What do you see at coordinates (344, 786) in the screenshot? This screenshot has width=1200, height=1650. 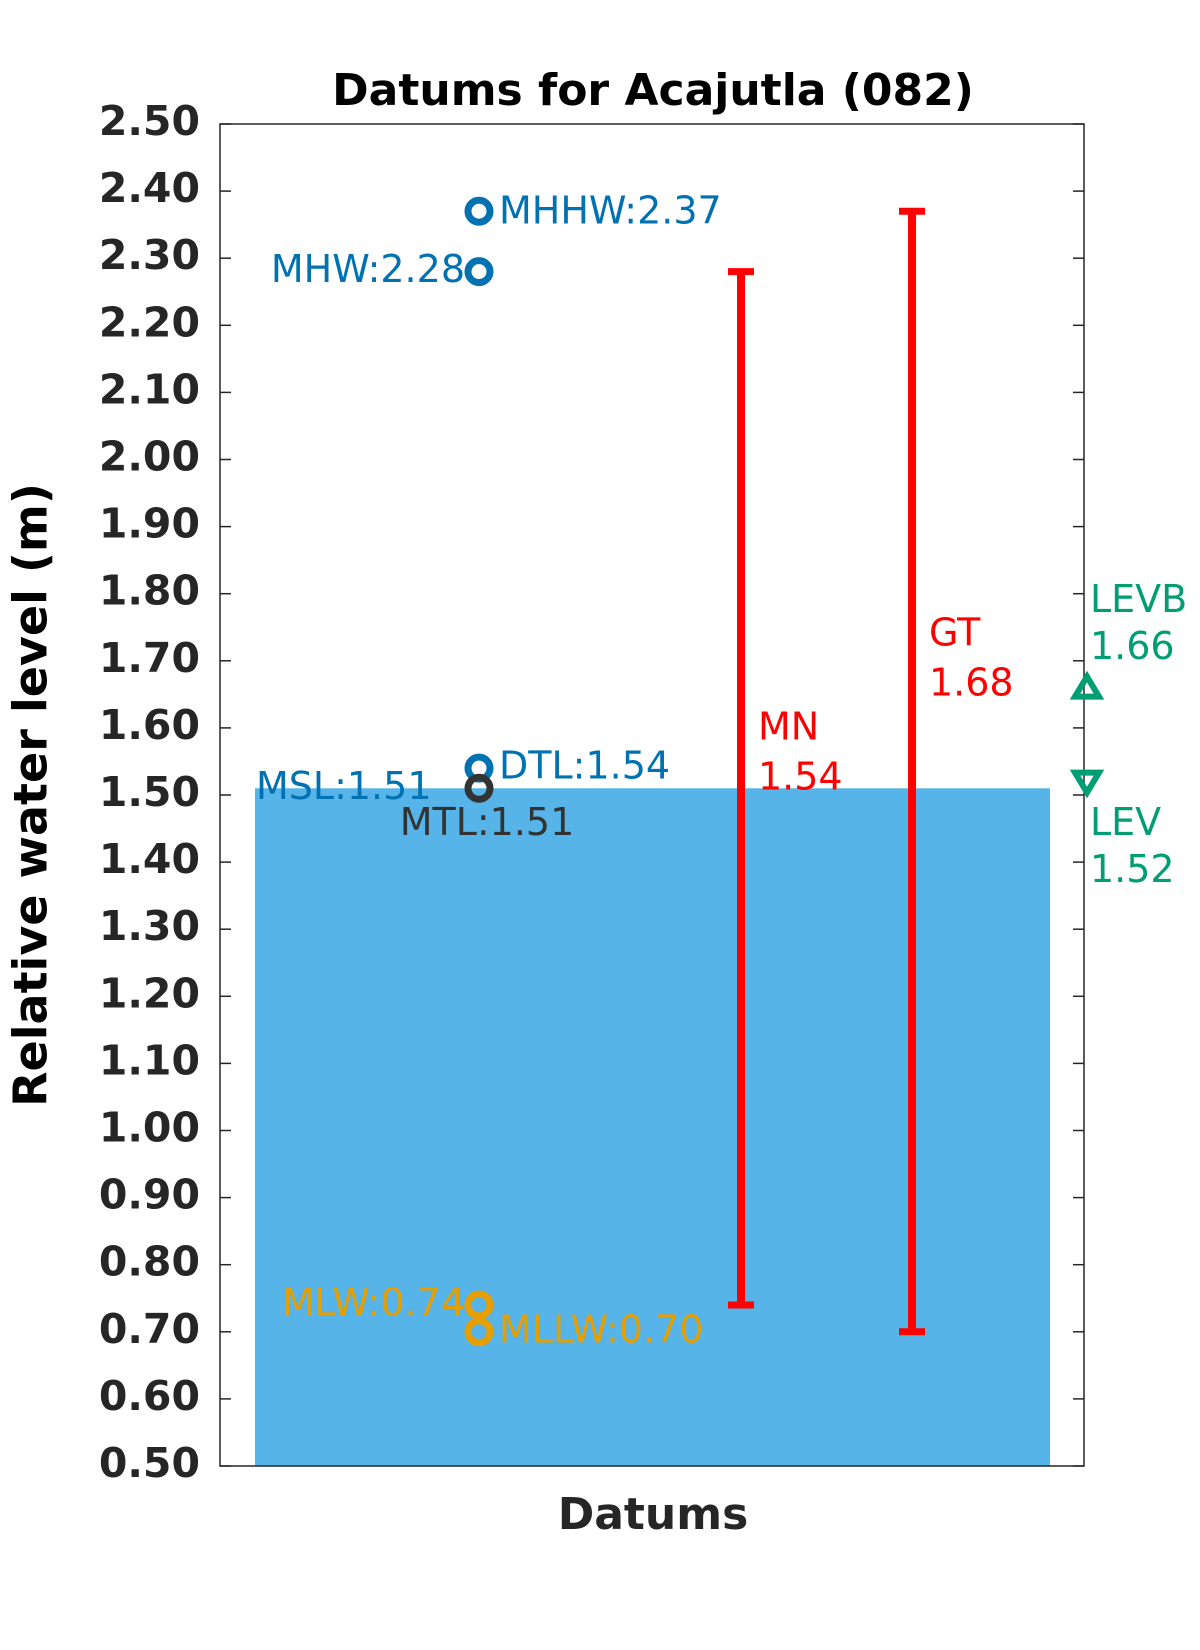 I see `data-label: MSL:1.51` at bounding box center [344, 786].